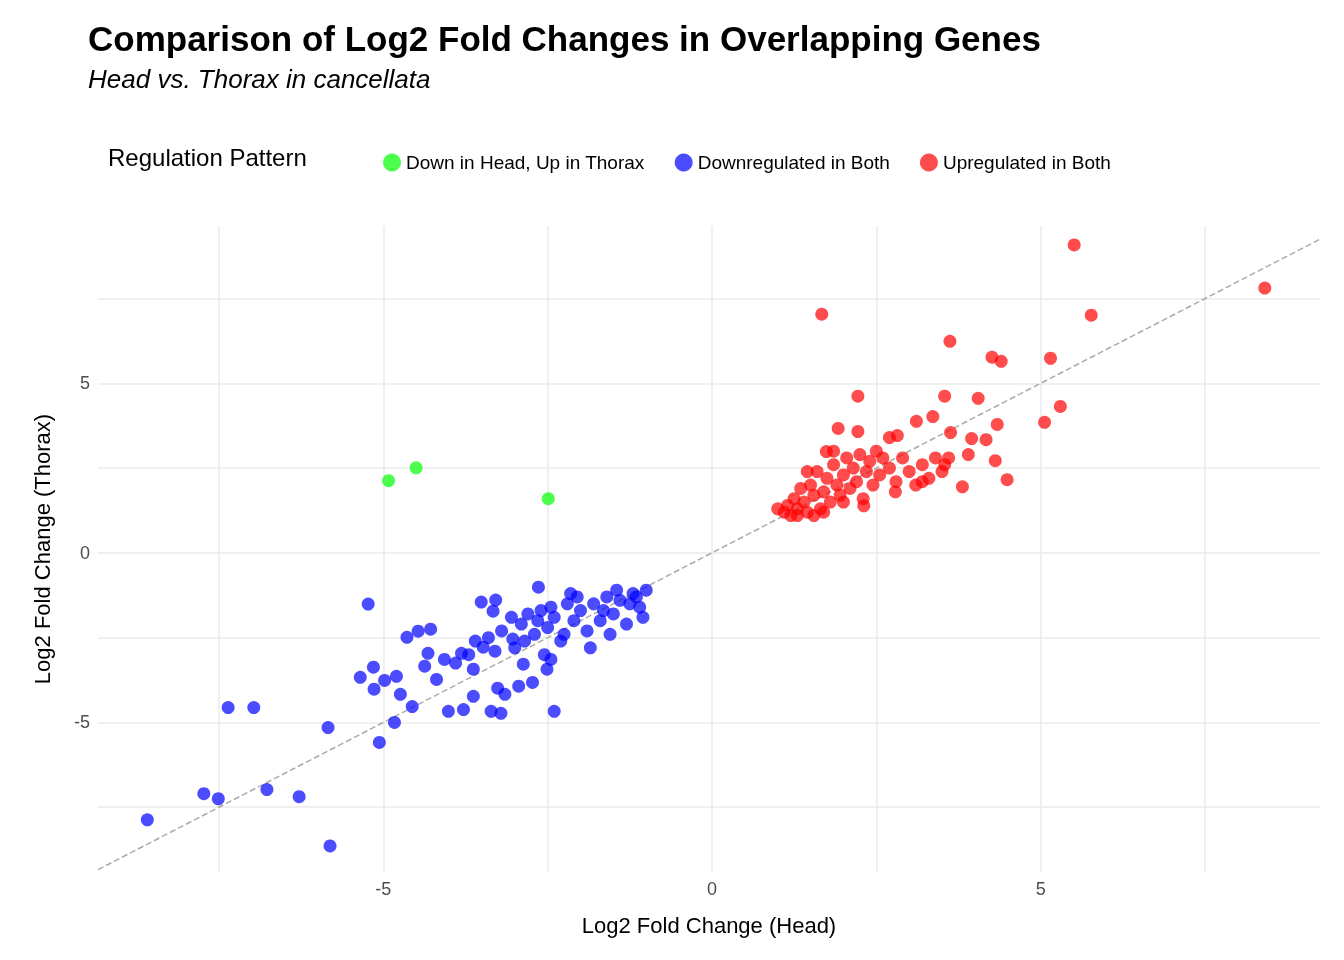  Describe the element at coordinates (525, 162) in the screenshot. I see `legend-label: Down in Head, Up in Thorax` at that location.